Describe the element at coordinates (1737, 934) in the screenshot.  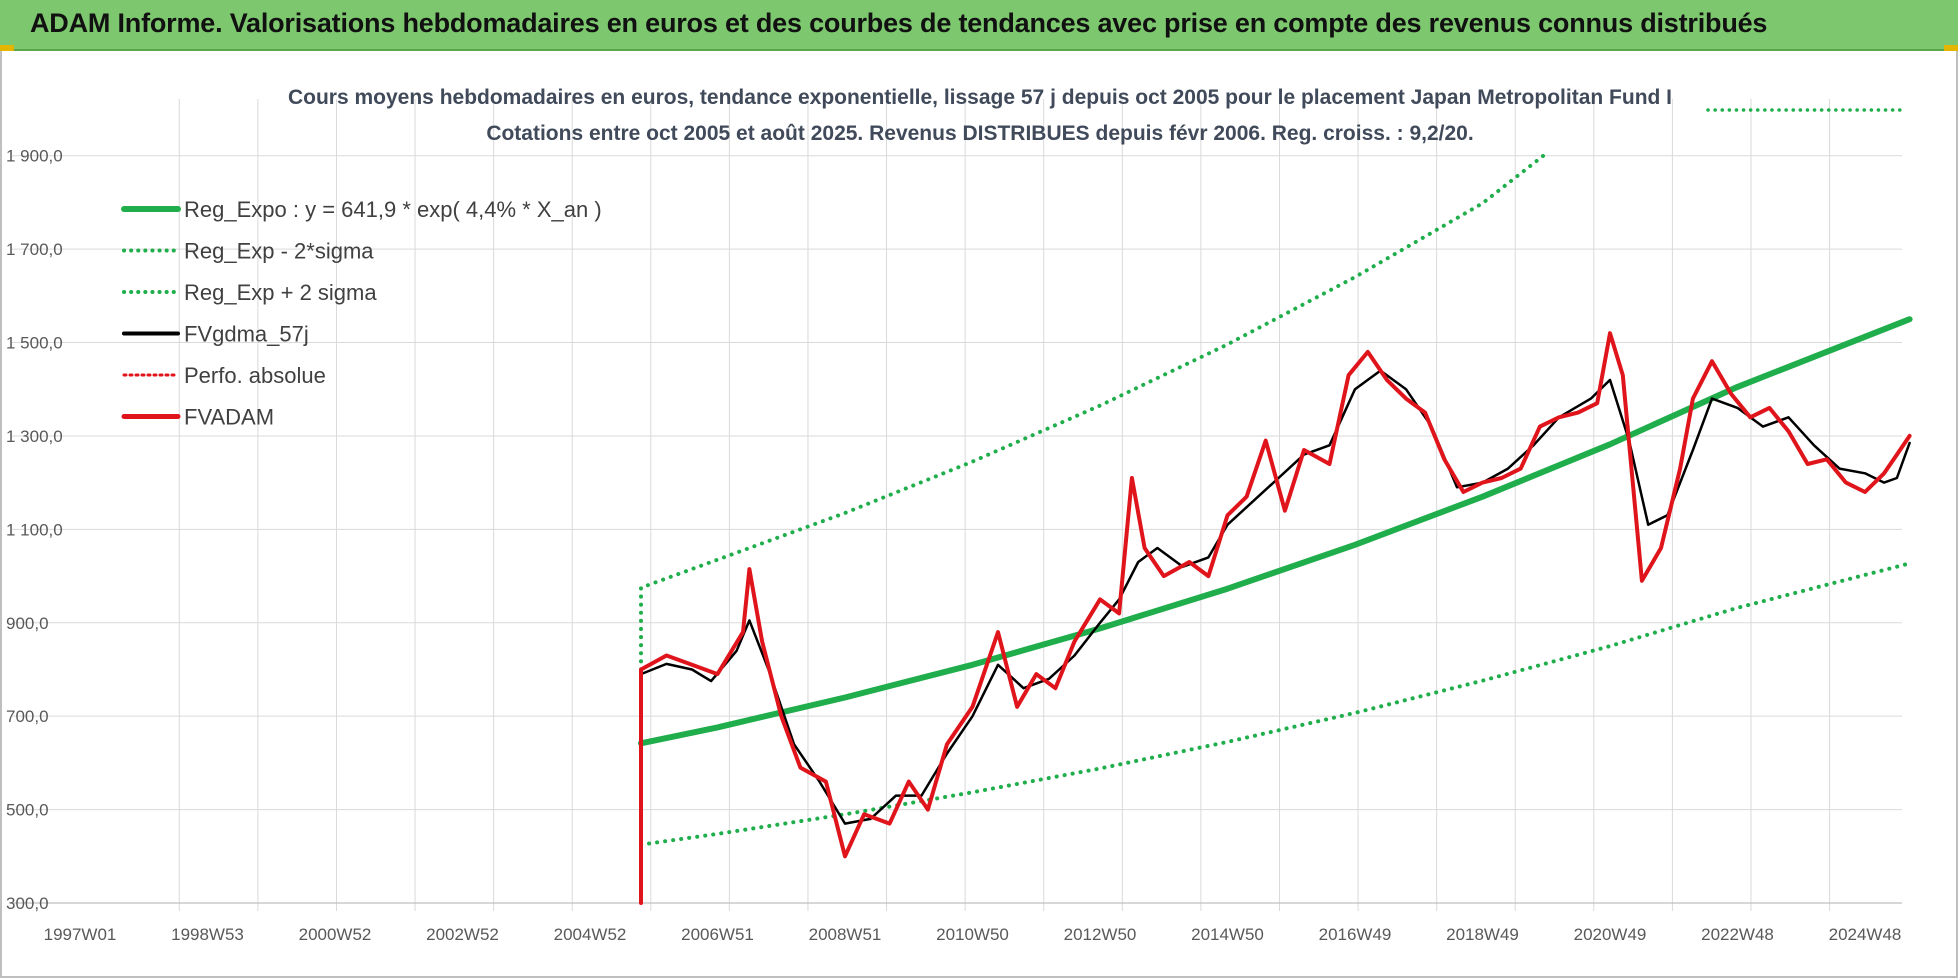
I see `x-tick-label: 2022W48` at that location.